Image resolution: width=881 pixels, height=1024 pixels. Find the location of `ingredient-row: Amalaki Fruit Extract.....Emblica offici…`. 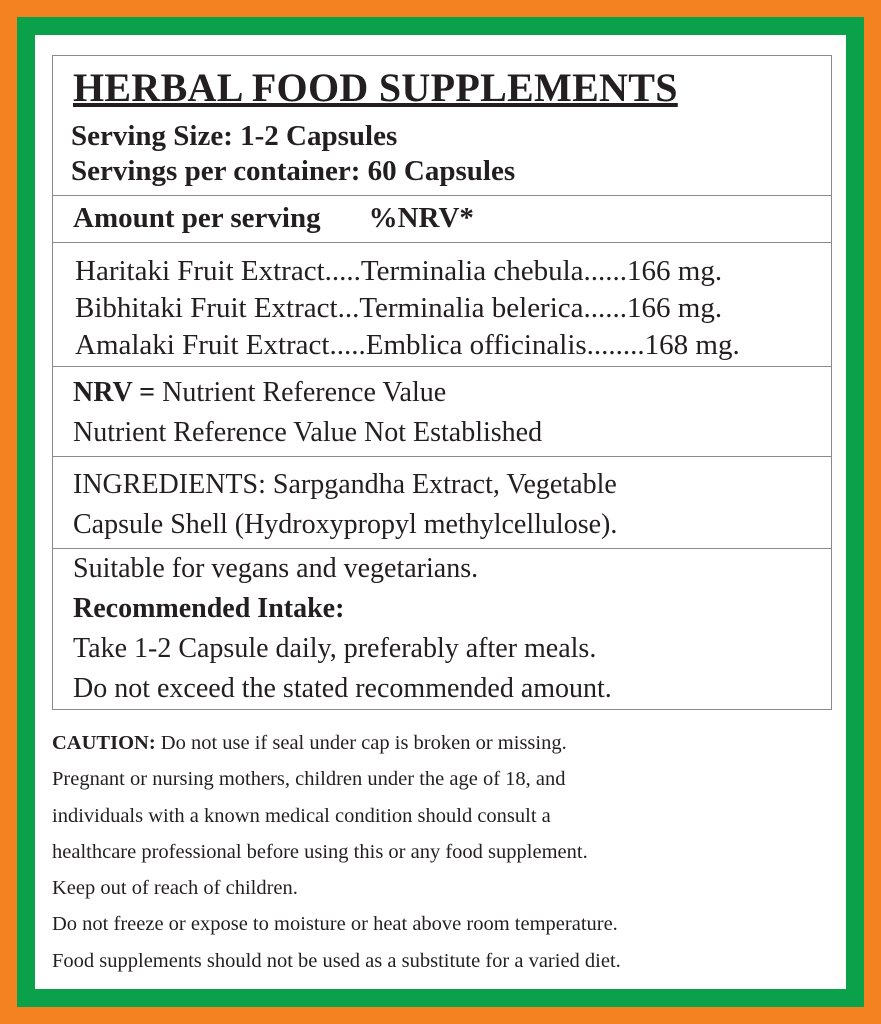

ingredient-row: Amalaki Fruit Extract.....Emblica offici… is located at coordinates (407, 345).